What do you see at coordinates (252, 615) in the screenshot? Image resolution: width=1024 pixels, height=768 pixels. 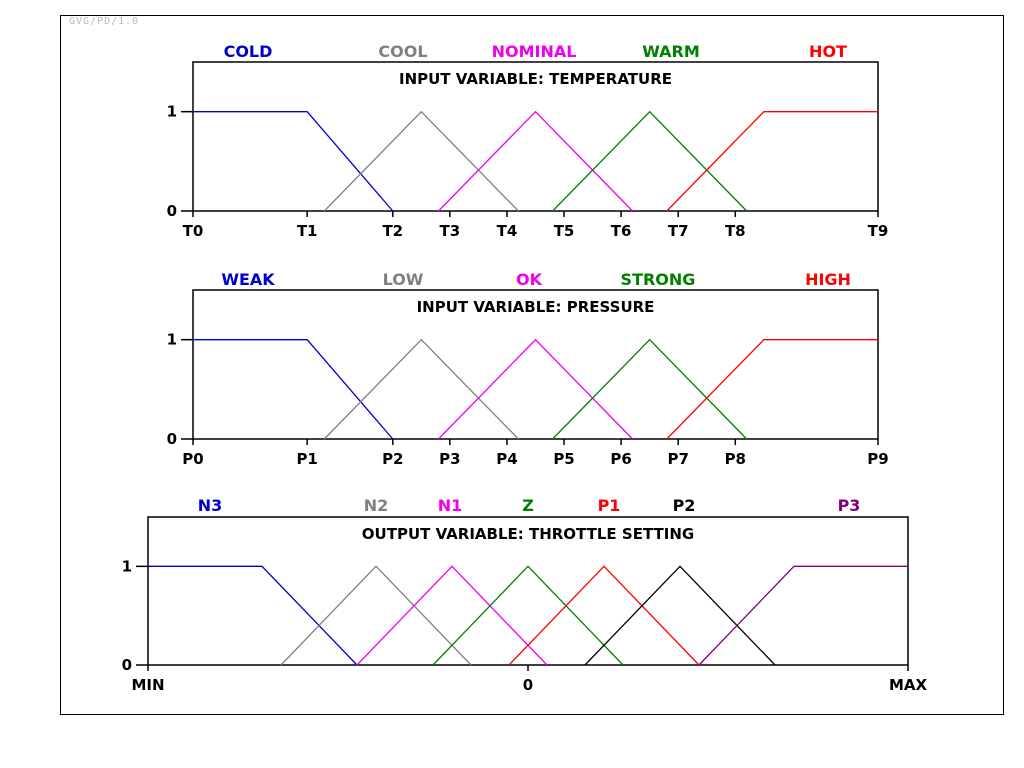 I see `chart-3-series-n3` at bounding box center [252, 615].